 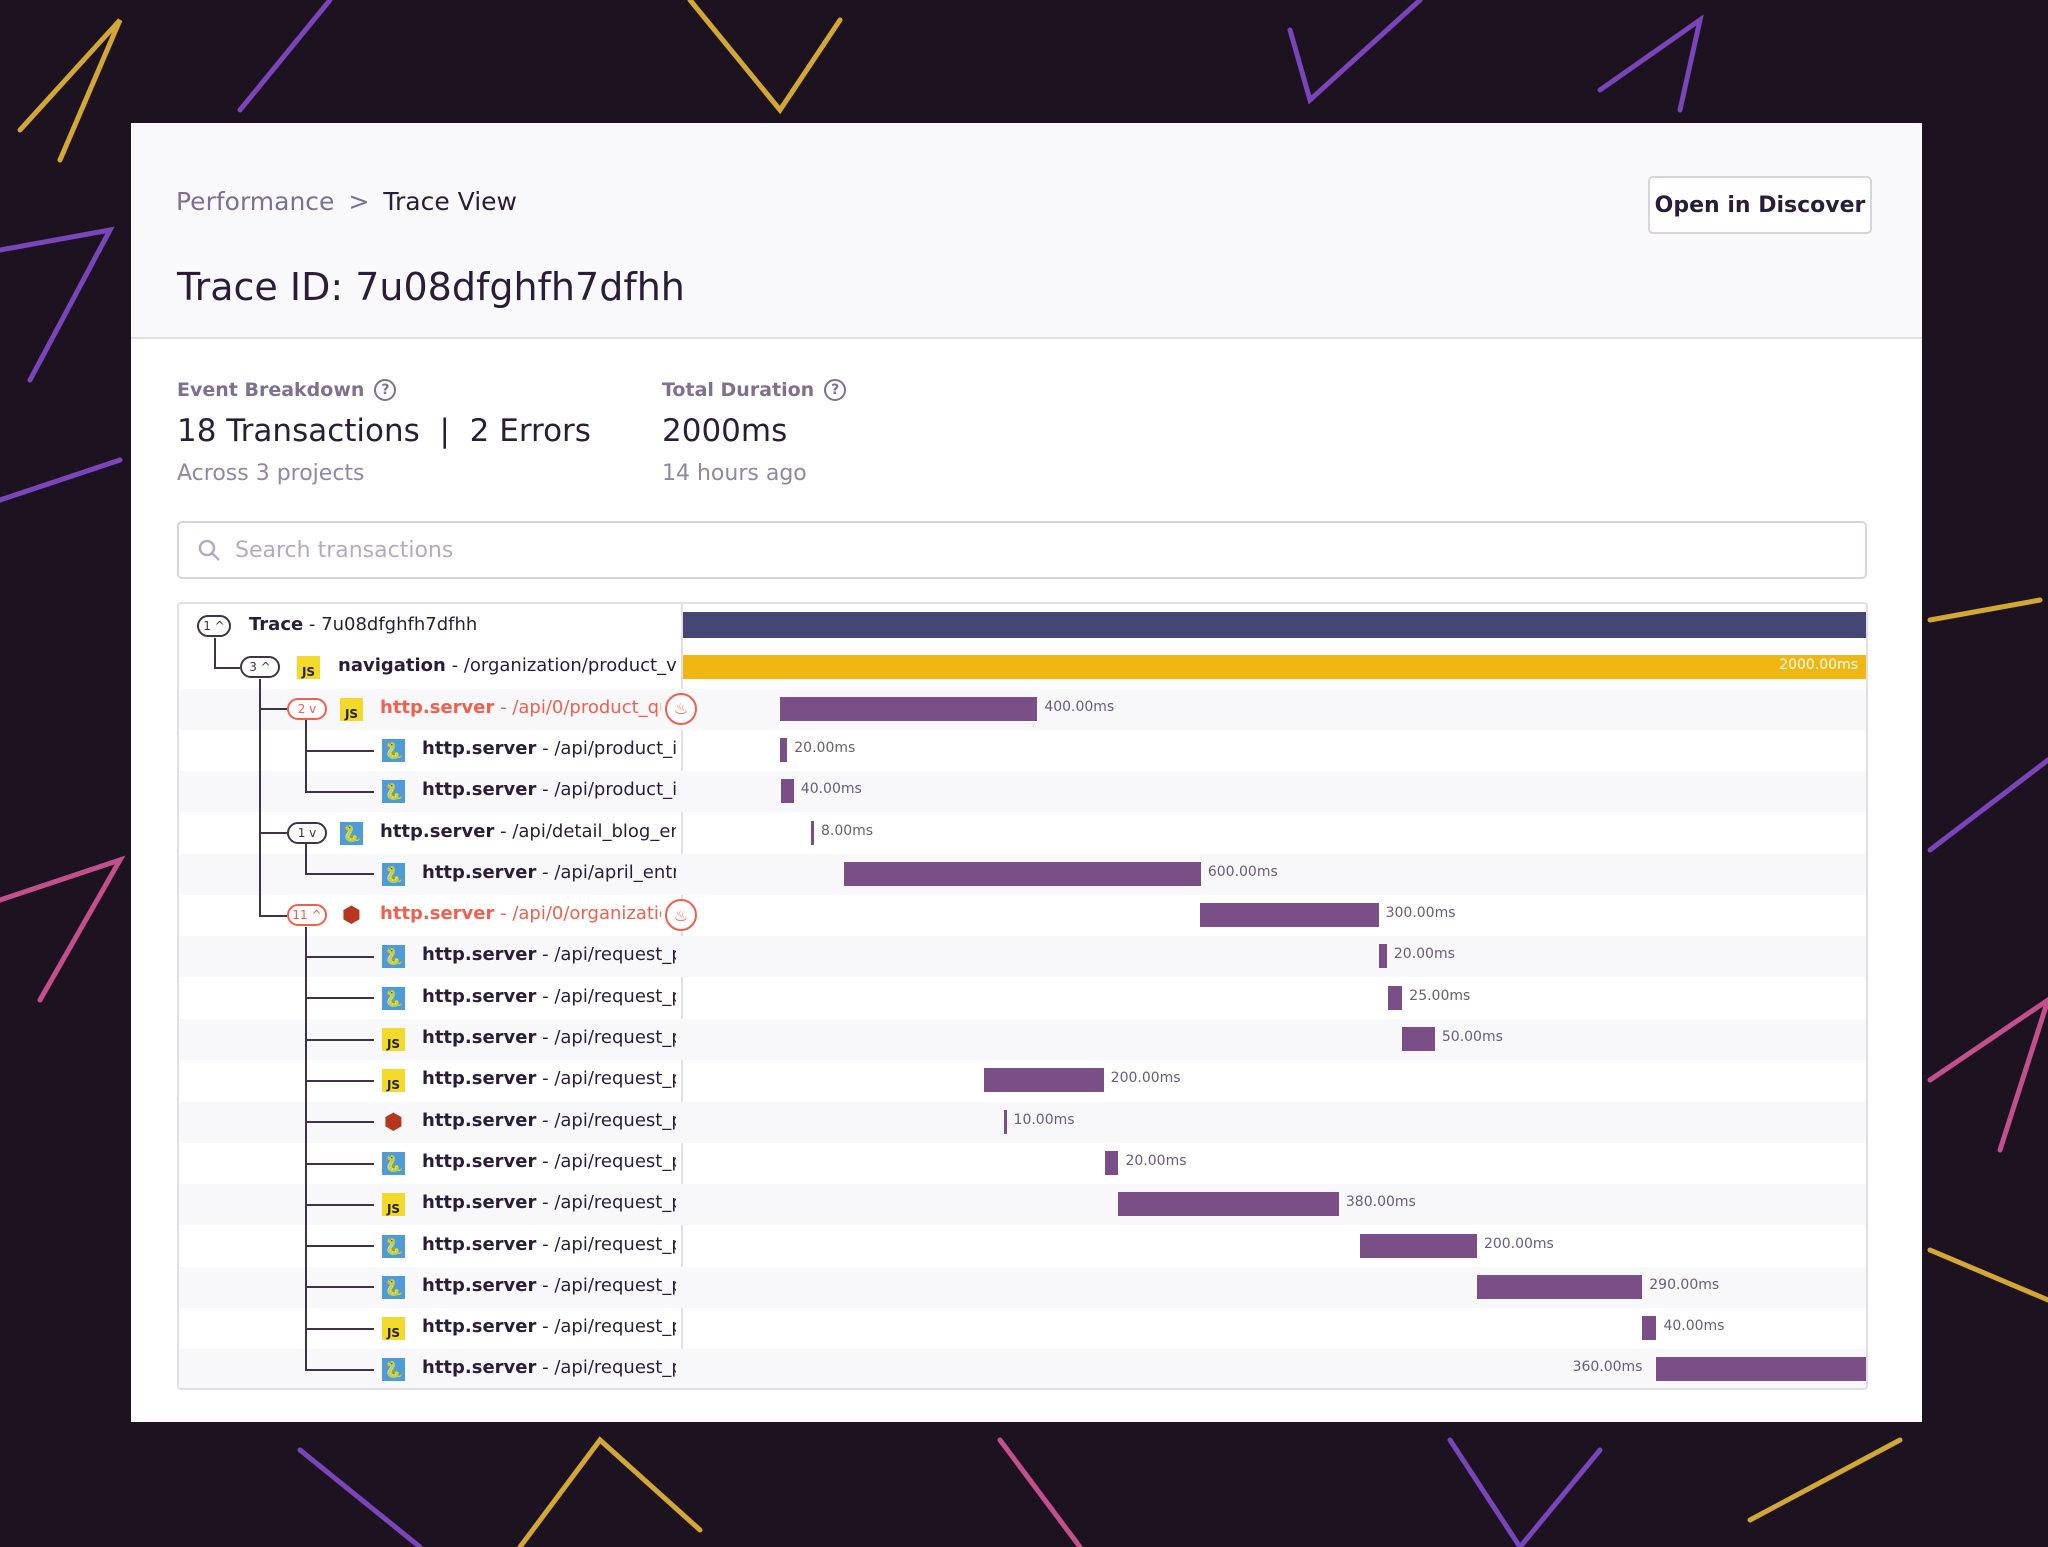 I want to click on breadcrumb-current: Trace View, so click(x=450, y=201).